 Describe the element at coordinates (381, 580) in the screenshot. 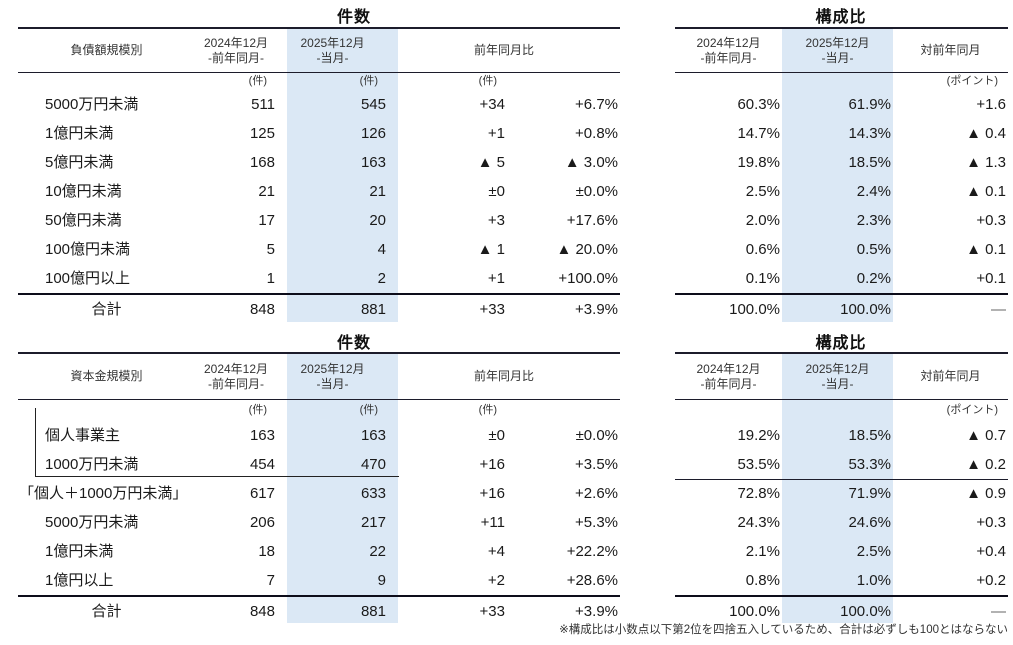

I see `cell-curr: 9` at that location.